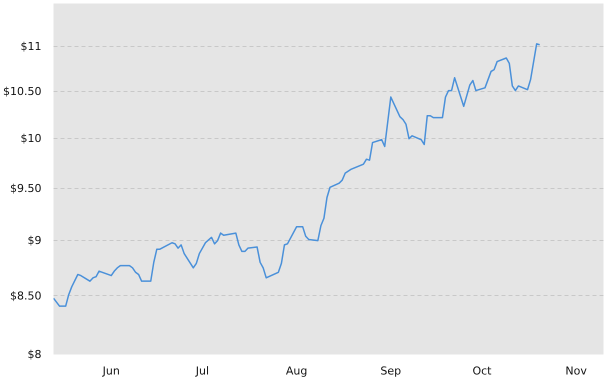 This screenshot has width=604, height=380. Describe the element at coordinates (111, 371) in the screenshot. I see `x-tick-label: Jun` at that location.